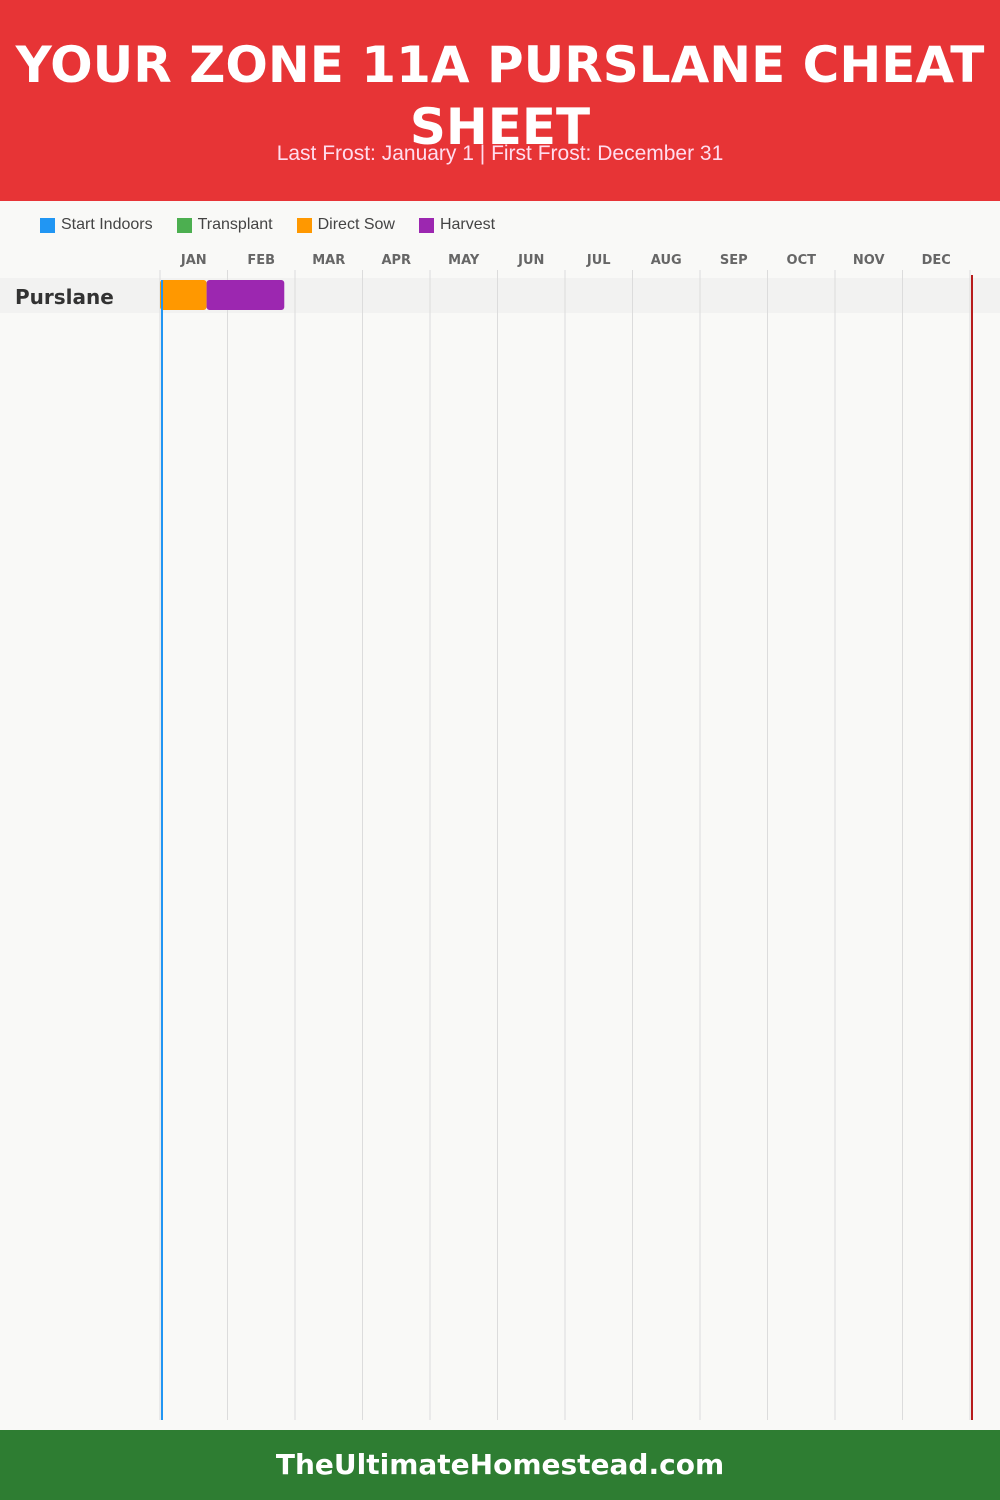 The height and width of the screenshot is (1500, 1000). Describe the element at coordinates (869, 260) in the screenshot. I see `month-label: NOV` at that location.